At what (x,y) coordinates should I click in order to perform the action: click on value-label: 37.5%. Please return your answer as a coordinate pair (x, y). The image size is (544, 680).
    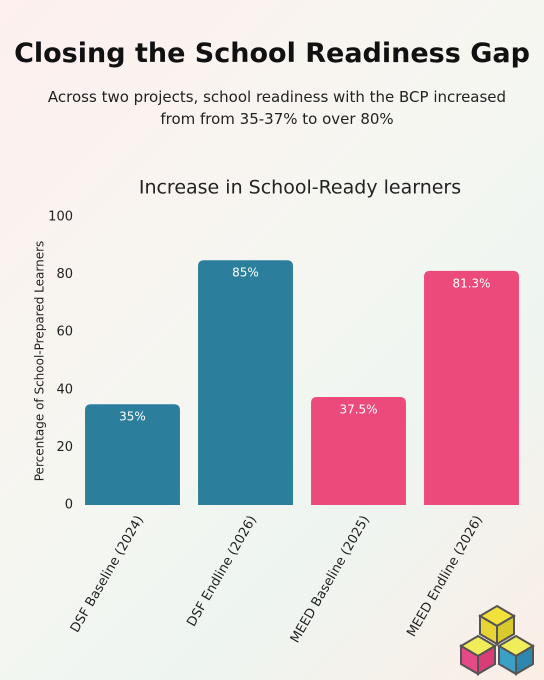
    Looking at the image, I should click on (358, 410).